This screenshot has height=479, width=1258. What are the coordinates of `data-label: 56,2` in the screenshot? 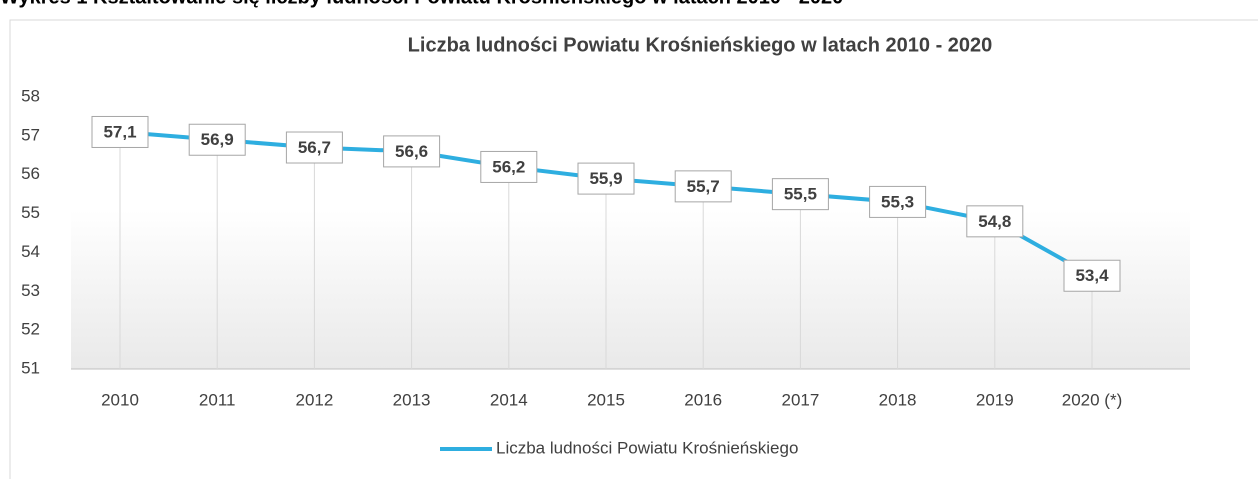 It's located at (508, 166).